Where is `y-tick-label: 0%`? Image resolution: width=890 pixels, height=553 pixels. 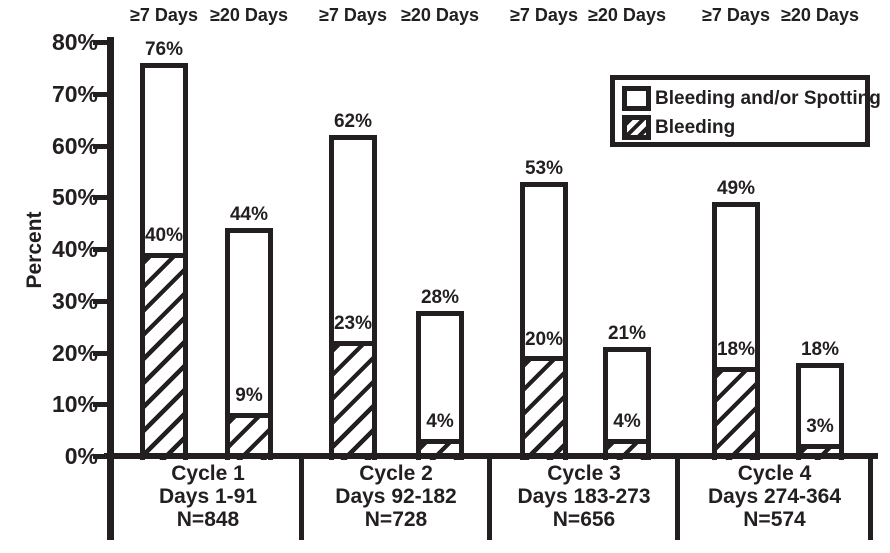
y-tick-label: 0% is located at coordinates (81, 456).